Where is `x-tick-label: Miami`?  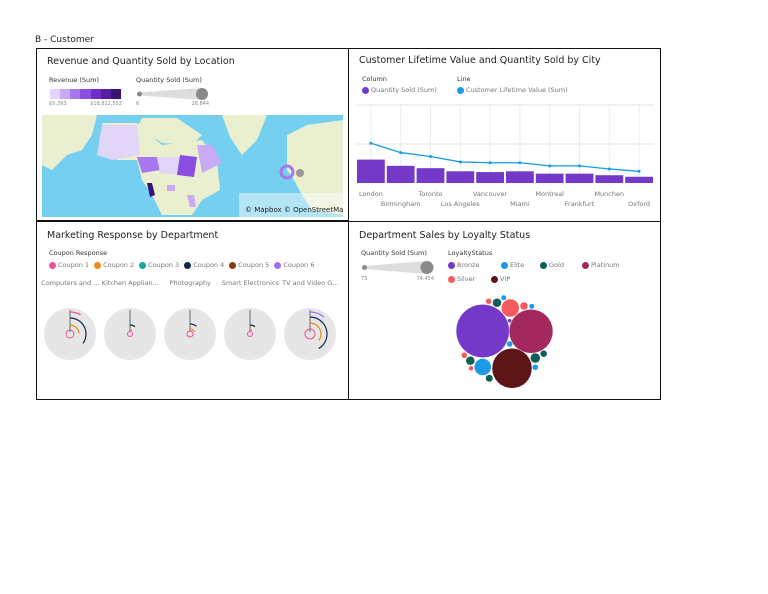
x-tick-label: Miami is located at coordinates (520, 204).